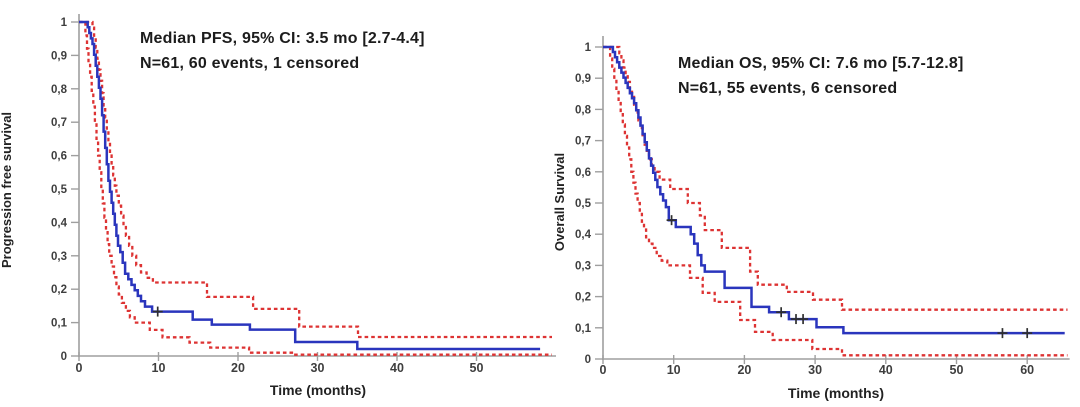  Describe the element at coordinates (583, 298) in the screenshot. I see `os-y-tick-label: 0,2` at that location.